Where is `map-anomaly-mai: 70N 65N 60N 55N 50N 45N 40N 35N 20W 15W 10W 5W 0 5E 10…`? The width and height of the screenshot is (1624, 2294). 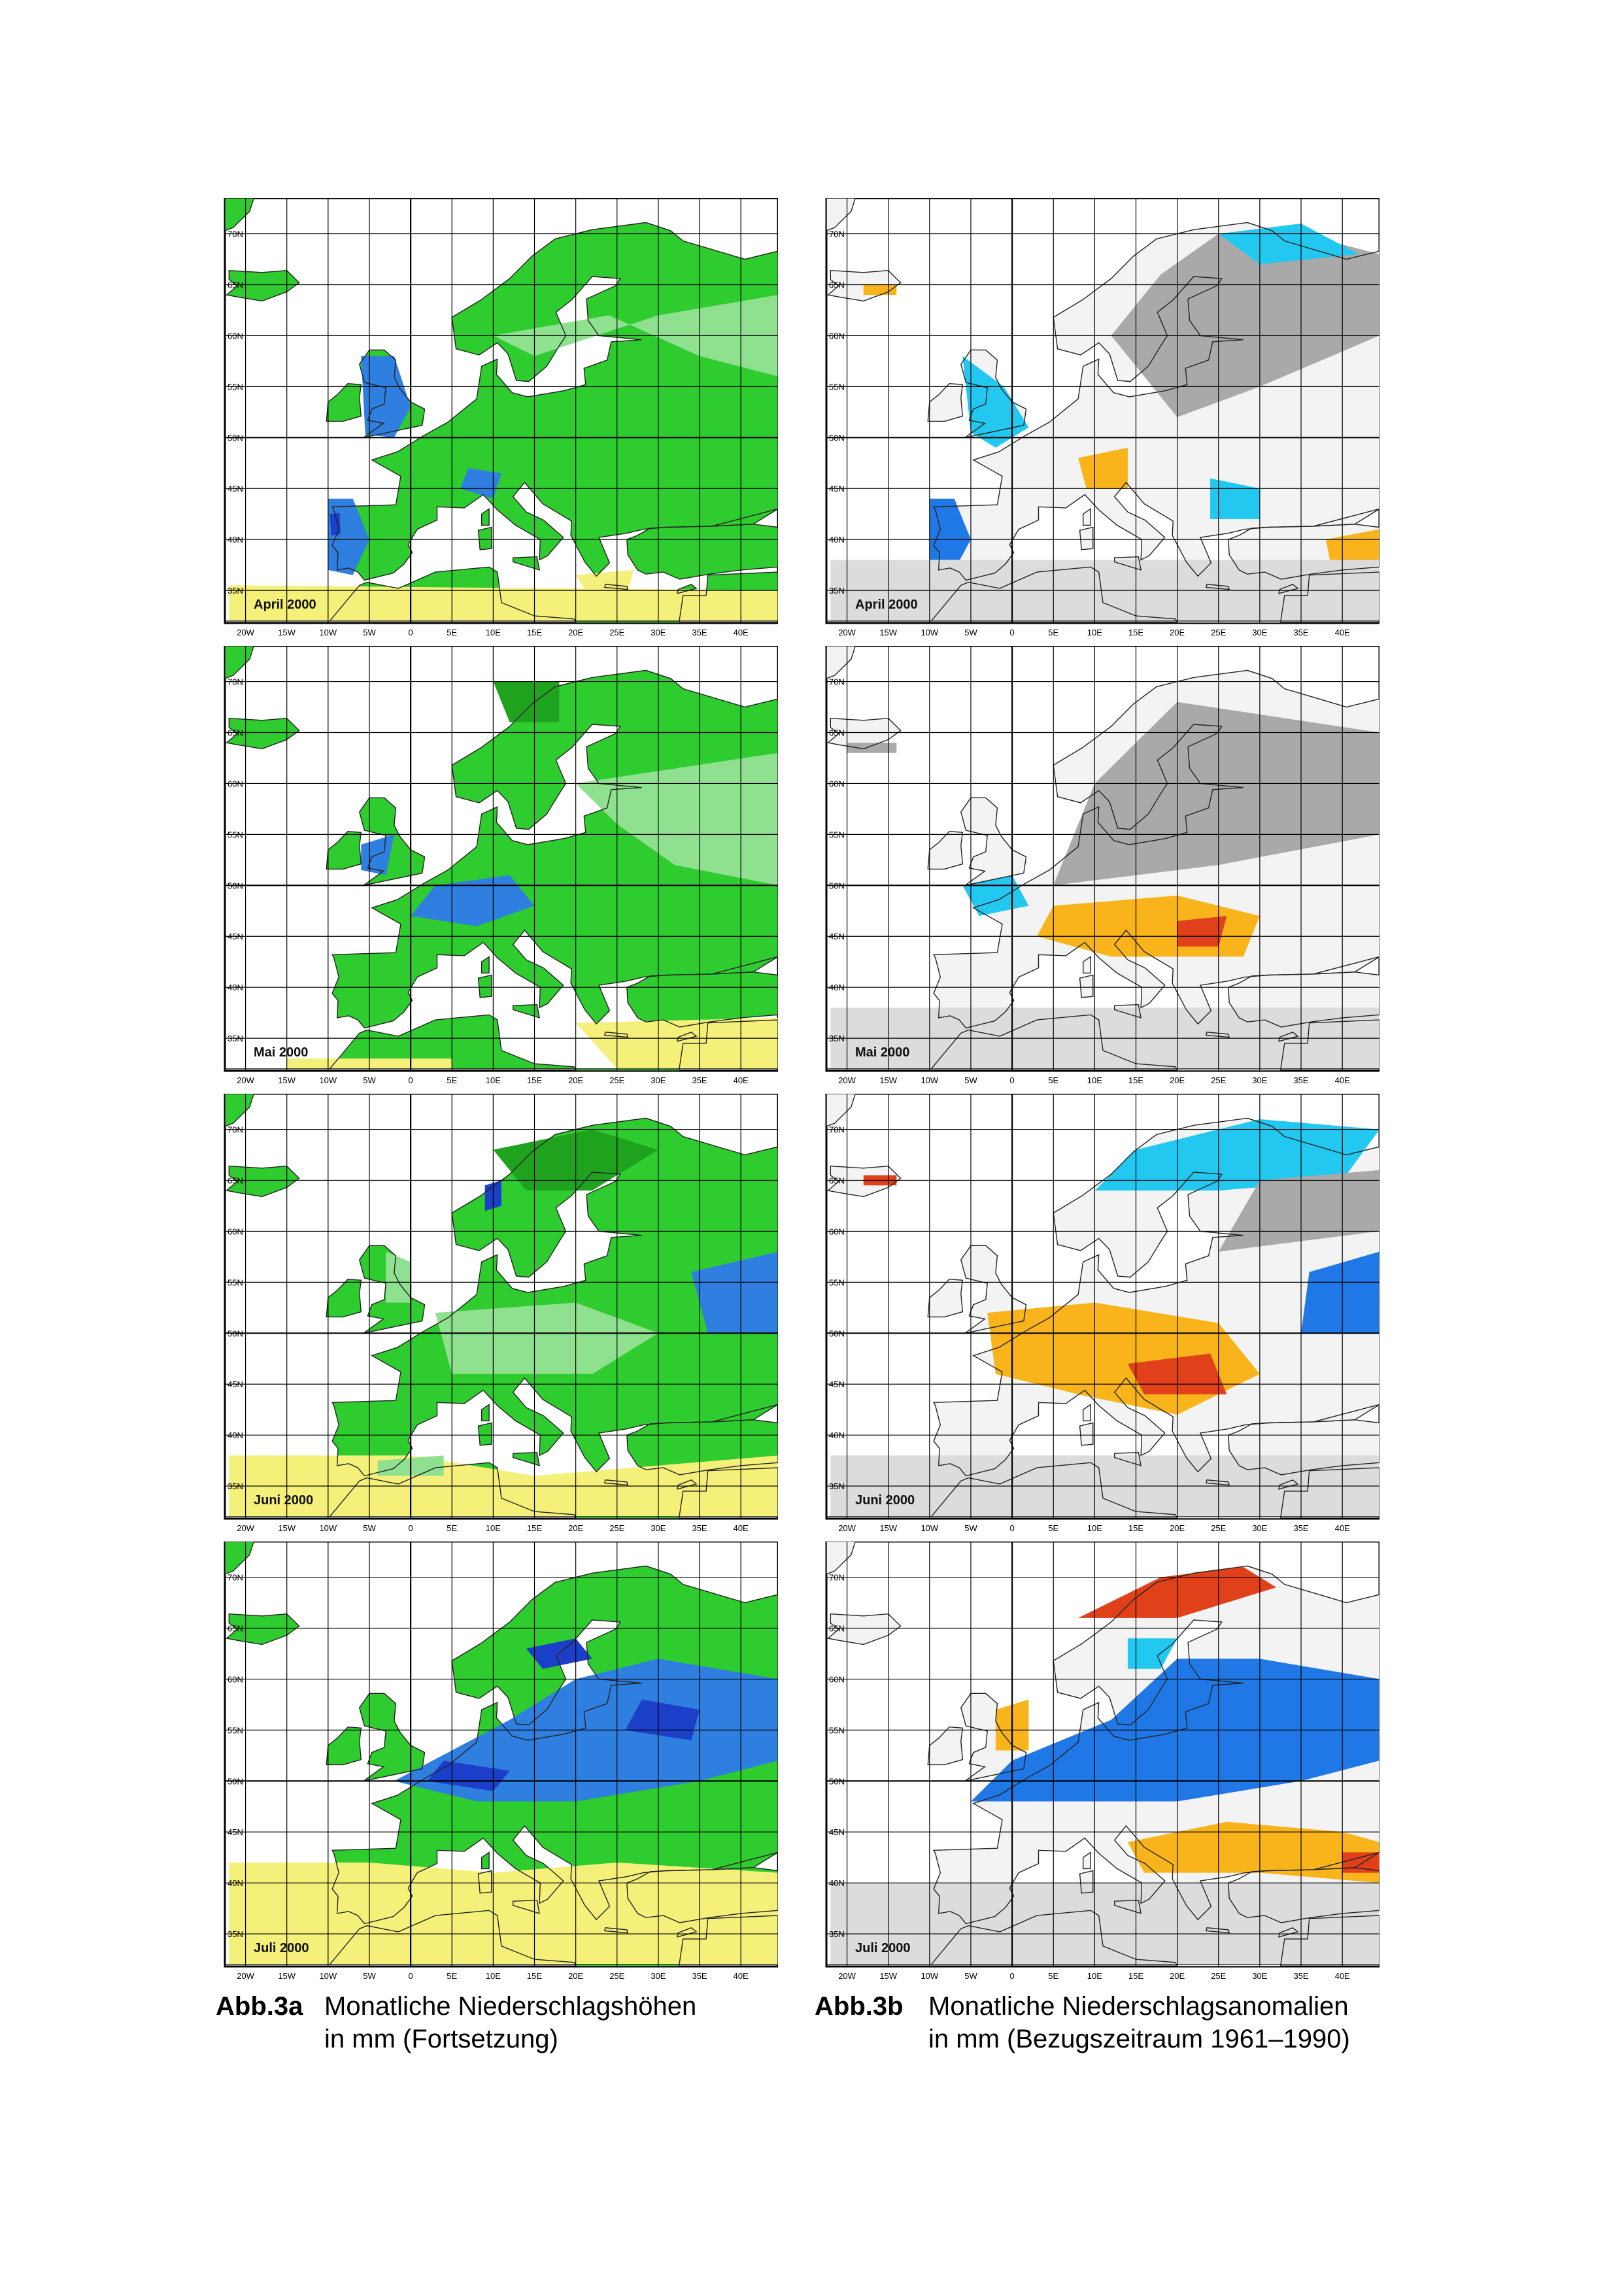
map-anomaly-mai: 70N 65N 60N 55N 50N 45N 40N 35N 20W 15W 10W 5W 0 5E 10… is located at coordinates (1102, 866).